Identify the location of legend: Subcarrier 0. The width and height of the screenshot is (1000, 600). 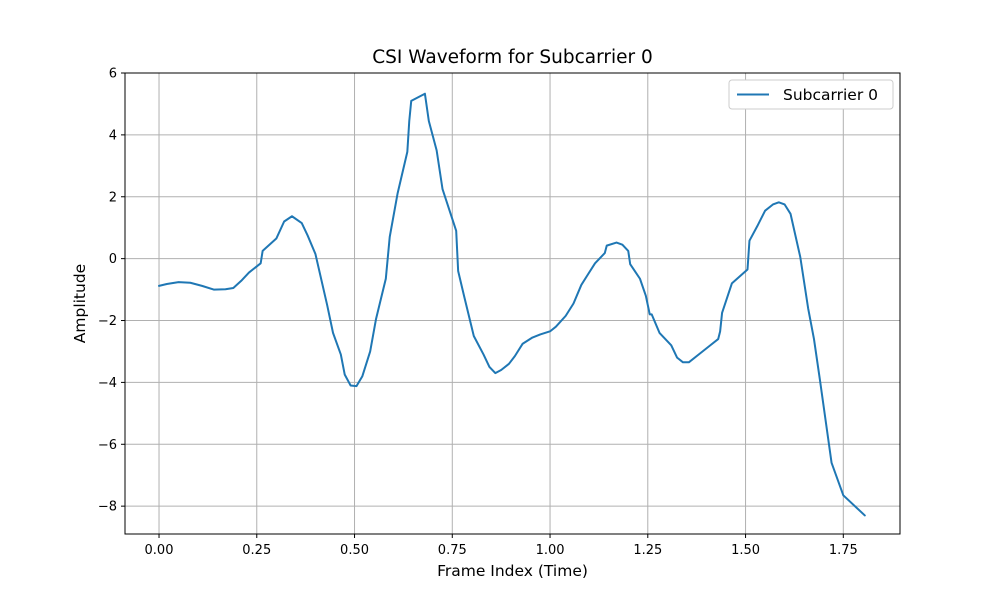
(811, 94).